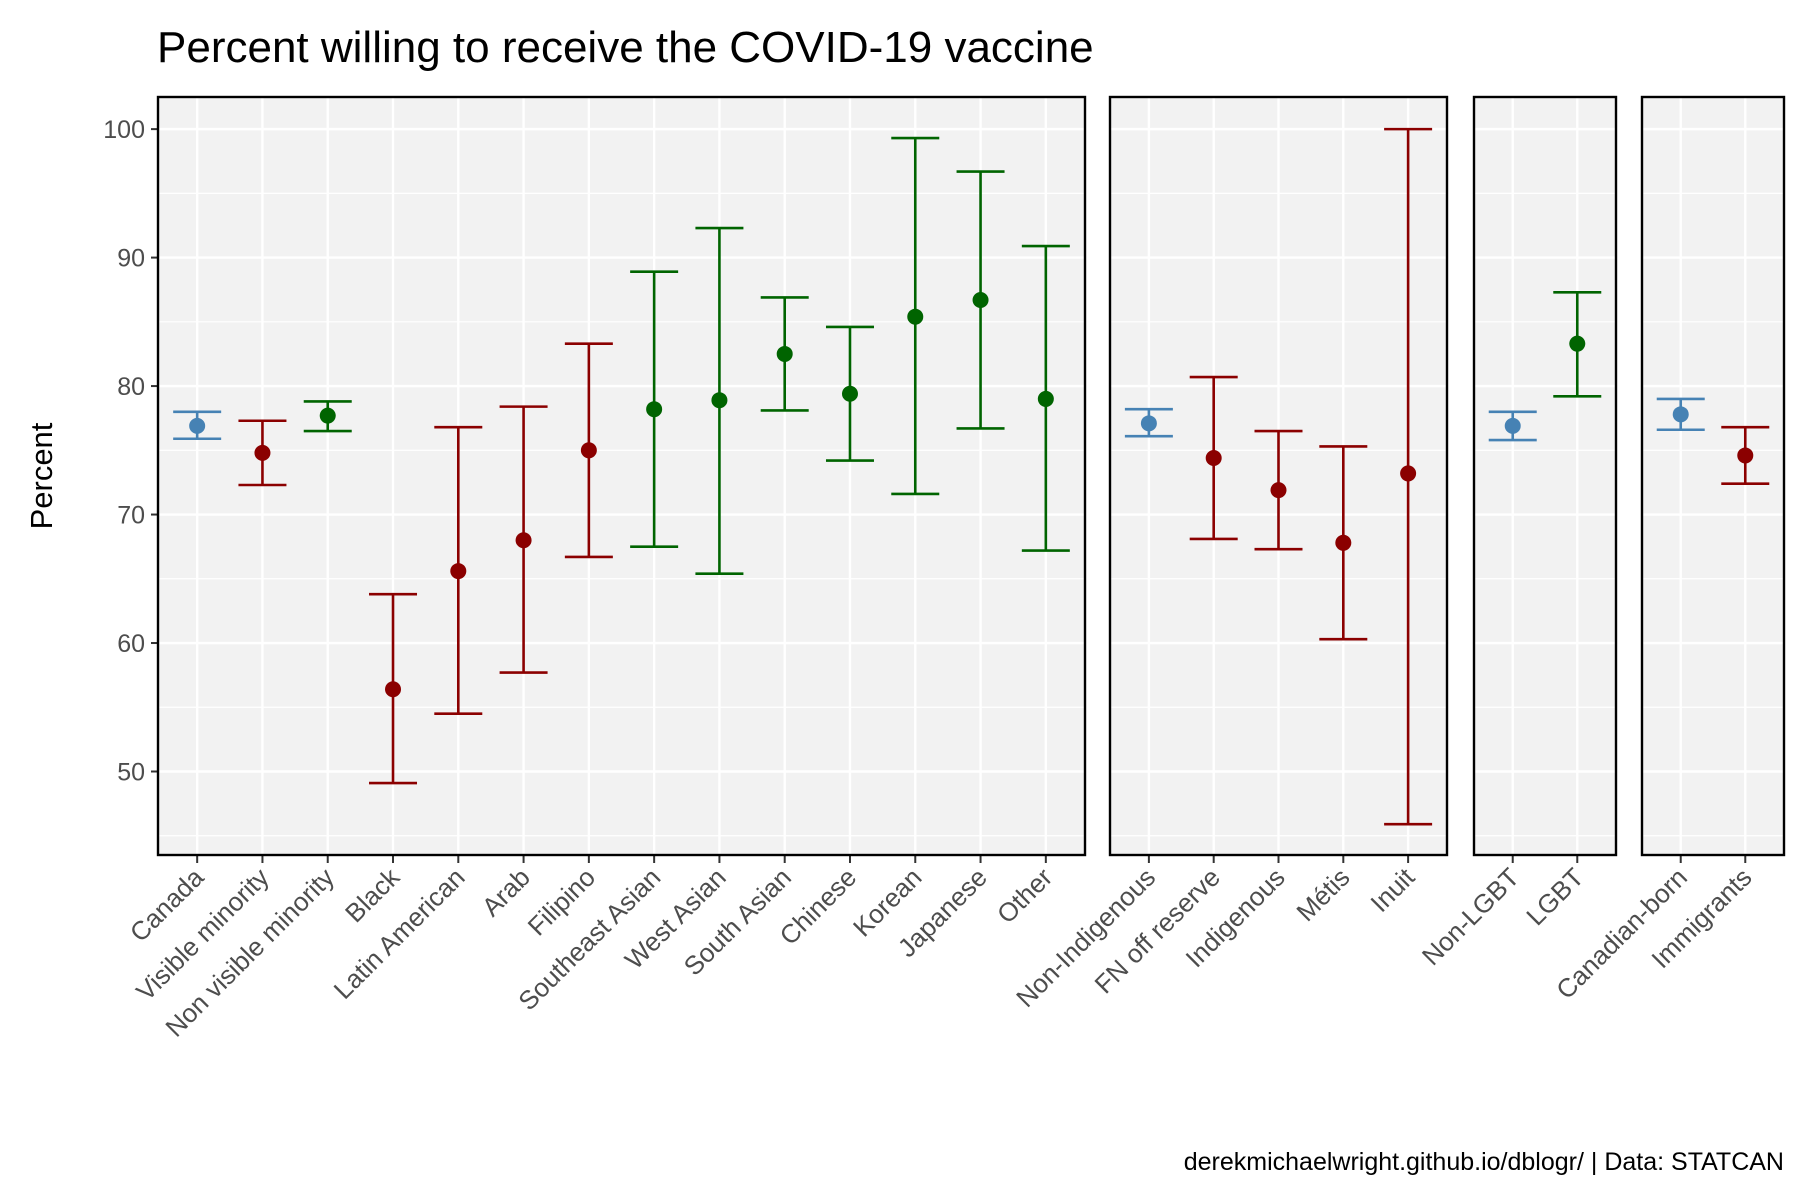 The image size is (1800, 1200). I want to click on data-point-group-west-asian, so click(719, 400).